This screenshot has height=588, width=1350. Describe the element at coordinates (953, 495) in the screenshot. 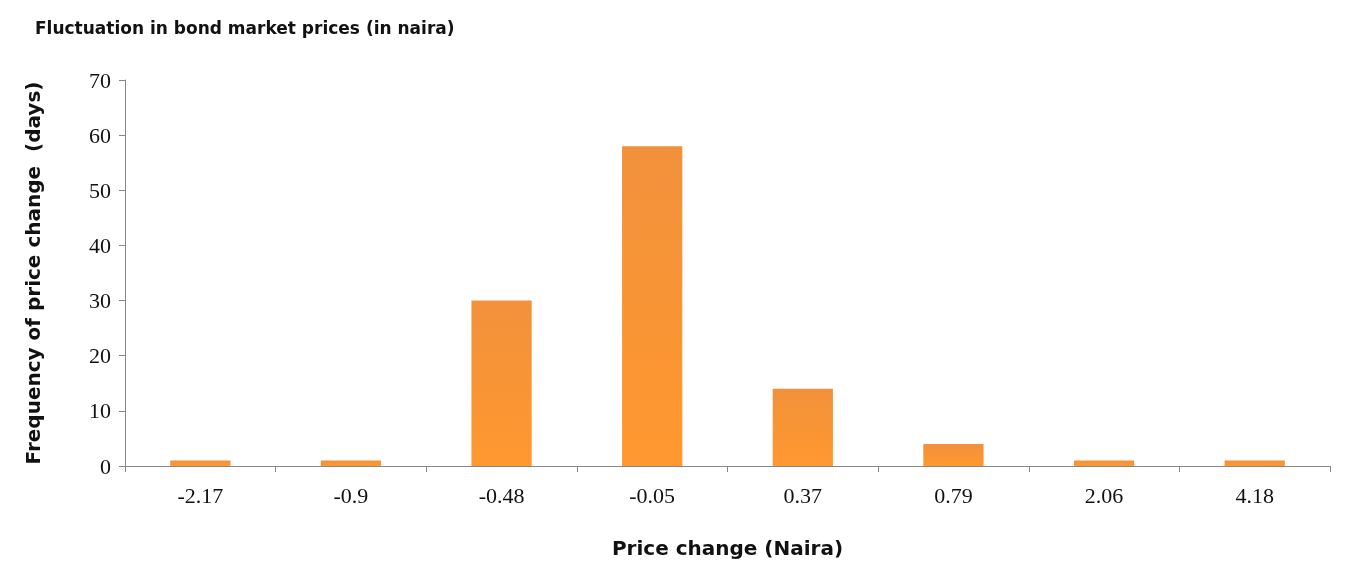

I see `x-tick-label: 0.79` at that location.